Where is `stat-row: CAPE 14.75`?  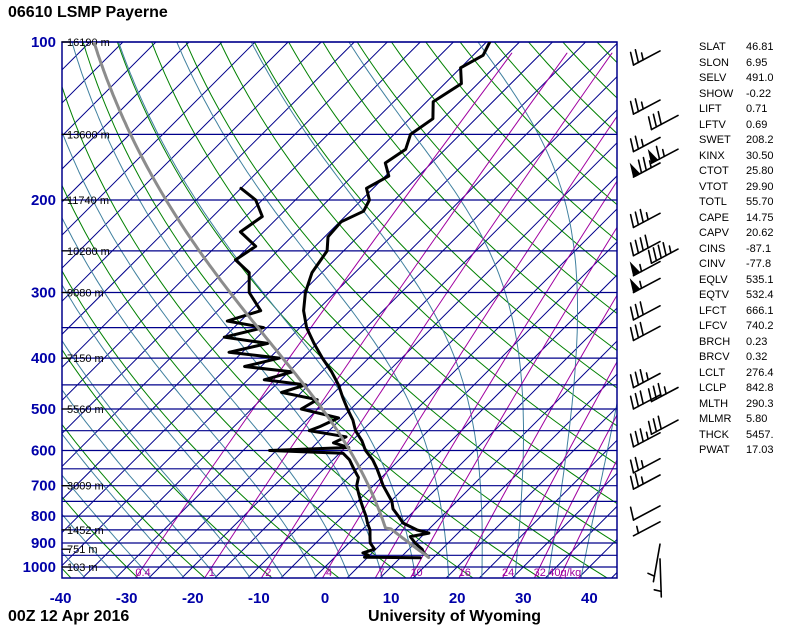 stat-row: CAPE 14.75 is located at coordinates (736, 219).